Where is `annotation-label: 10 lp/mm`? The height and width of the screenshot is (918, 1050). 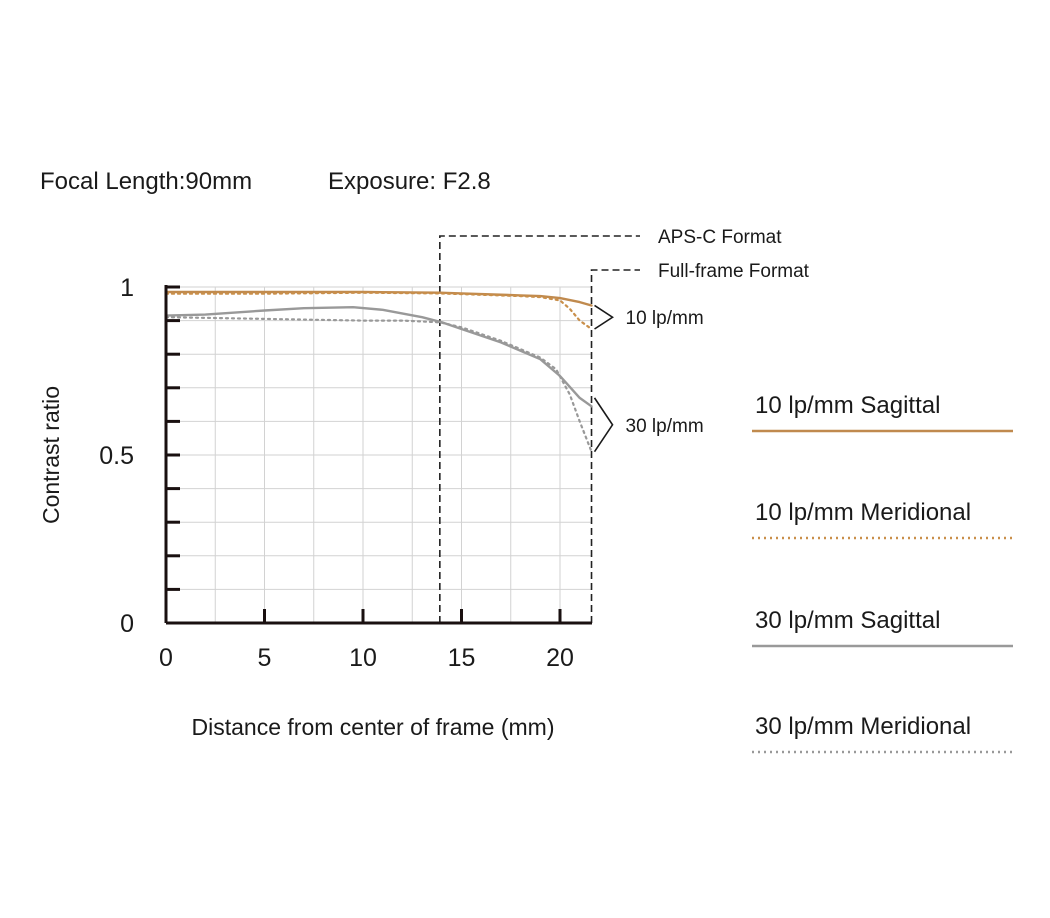 annotation-label: 10 lp/mm is located at coordinates (665, 318).